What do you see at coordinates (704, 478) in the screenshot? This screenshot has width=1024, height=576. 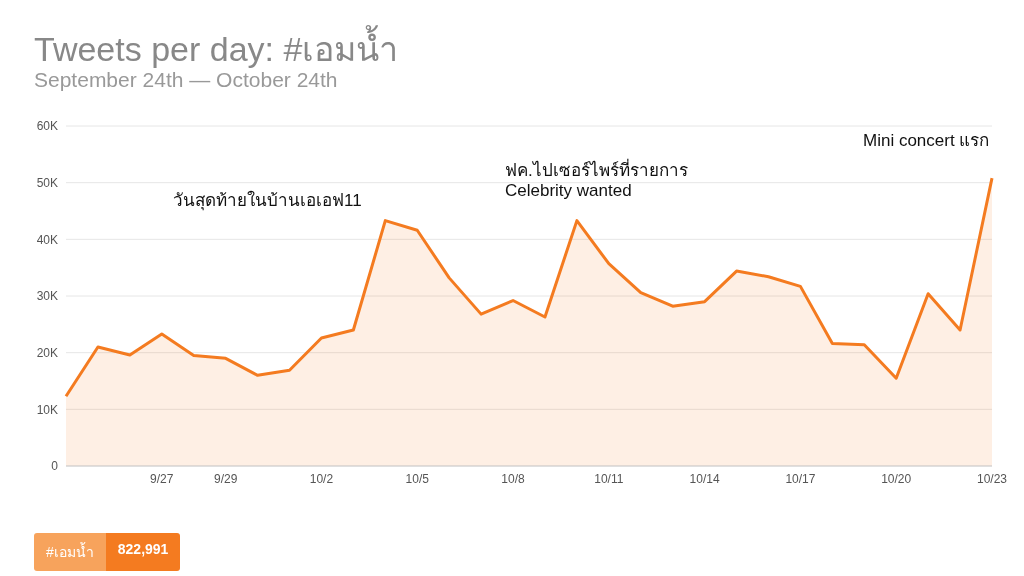 I see `x-tick-label: 10/14` at bounding box center [704, 478].